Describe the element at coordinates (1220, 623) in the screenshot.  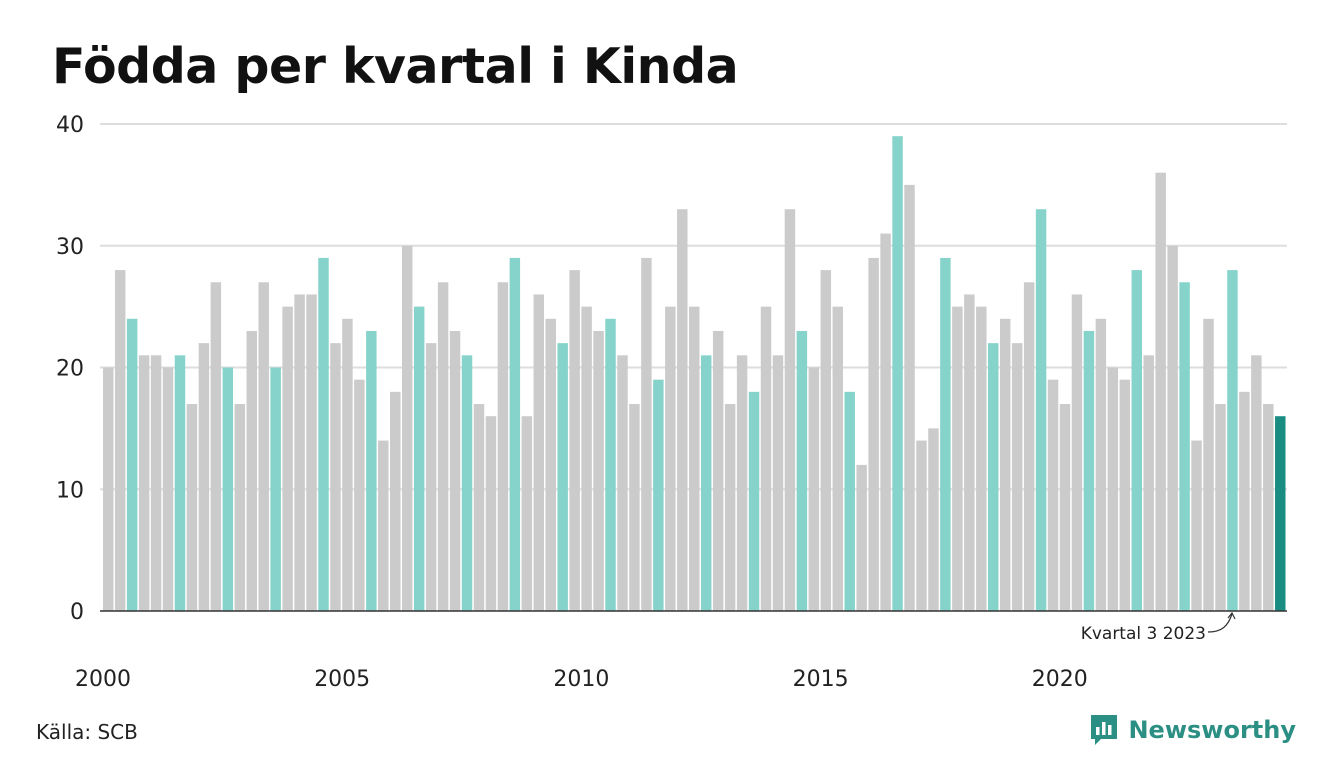
I see `annotation-arrow` at that location.